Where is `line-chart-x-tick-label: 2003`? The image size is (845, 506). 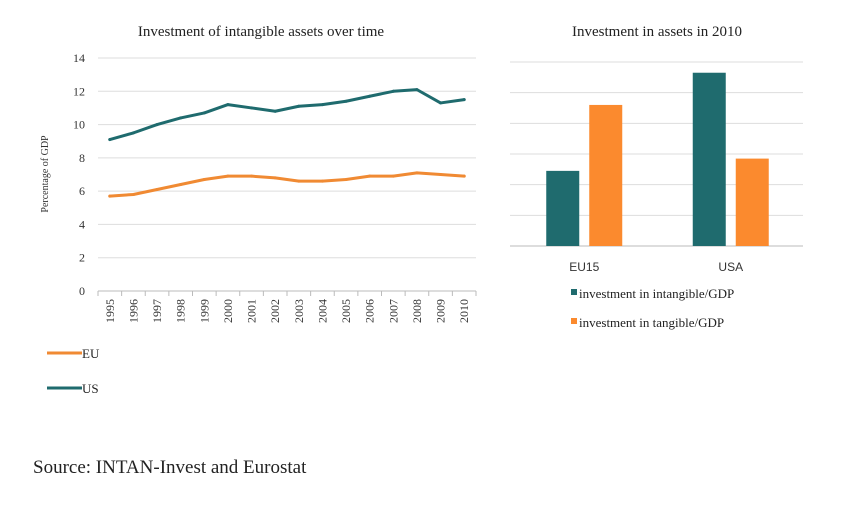 line-chart-x-tick-label: 2003 is located at coordinates (299, 311).